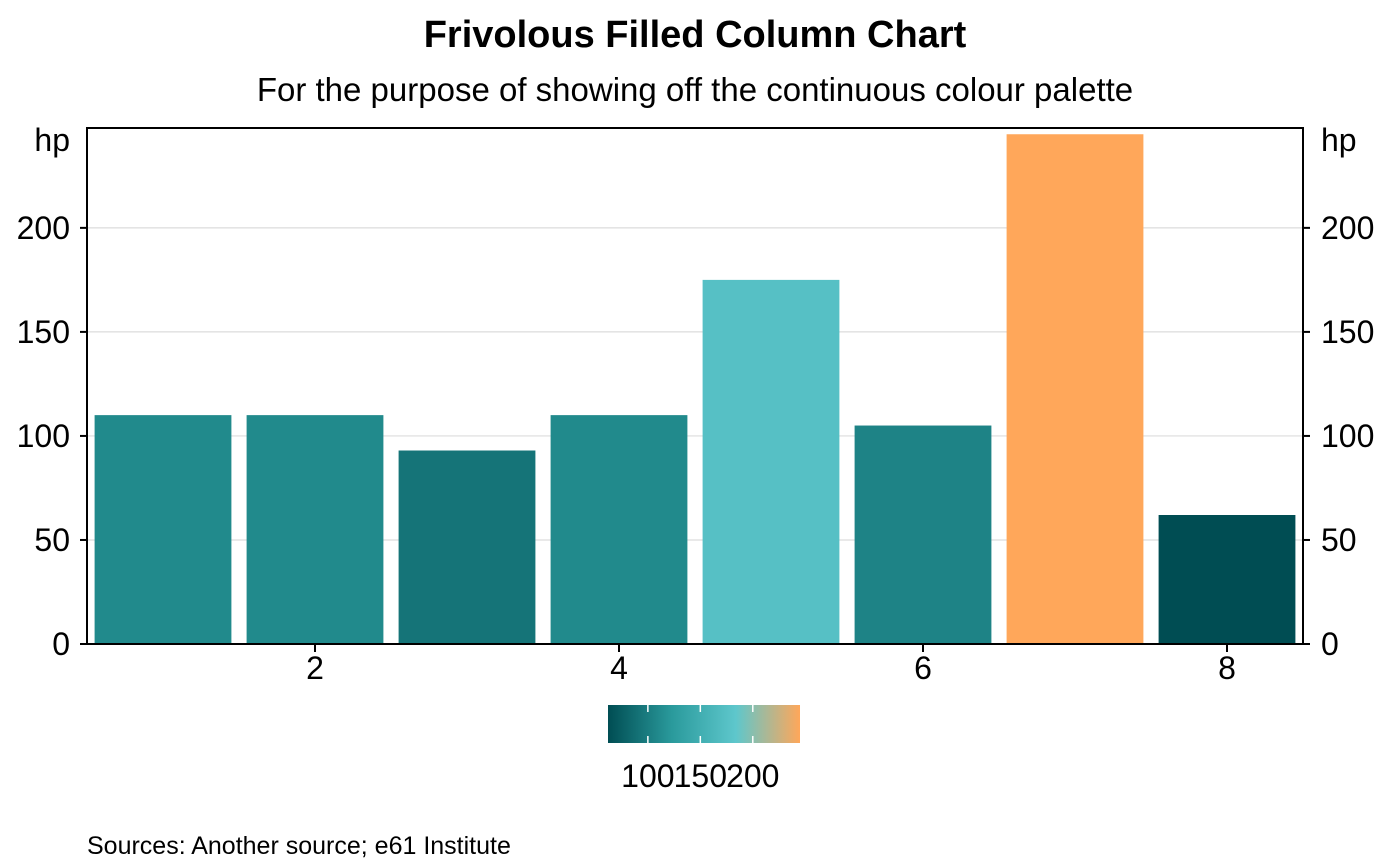 This screenshot has width=1400, height=865. What do you see at coordinates (52, 540) in the screenshot?
I see `y-tick-label-left: 50` at bounding box center [52, 540].